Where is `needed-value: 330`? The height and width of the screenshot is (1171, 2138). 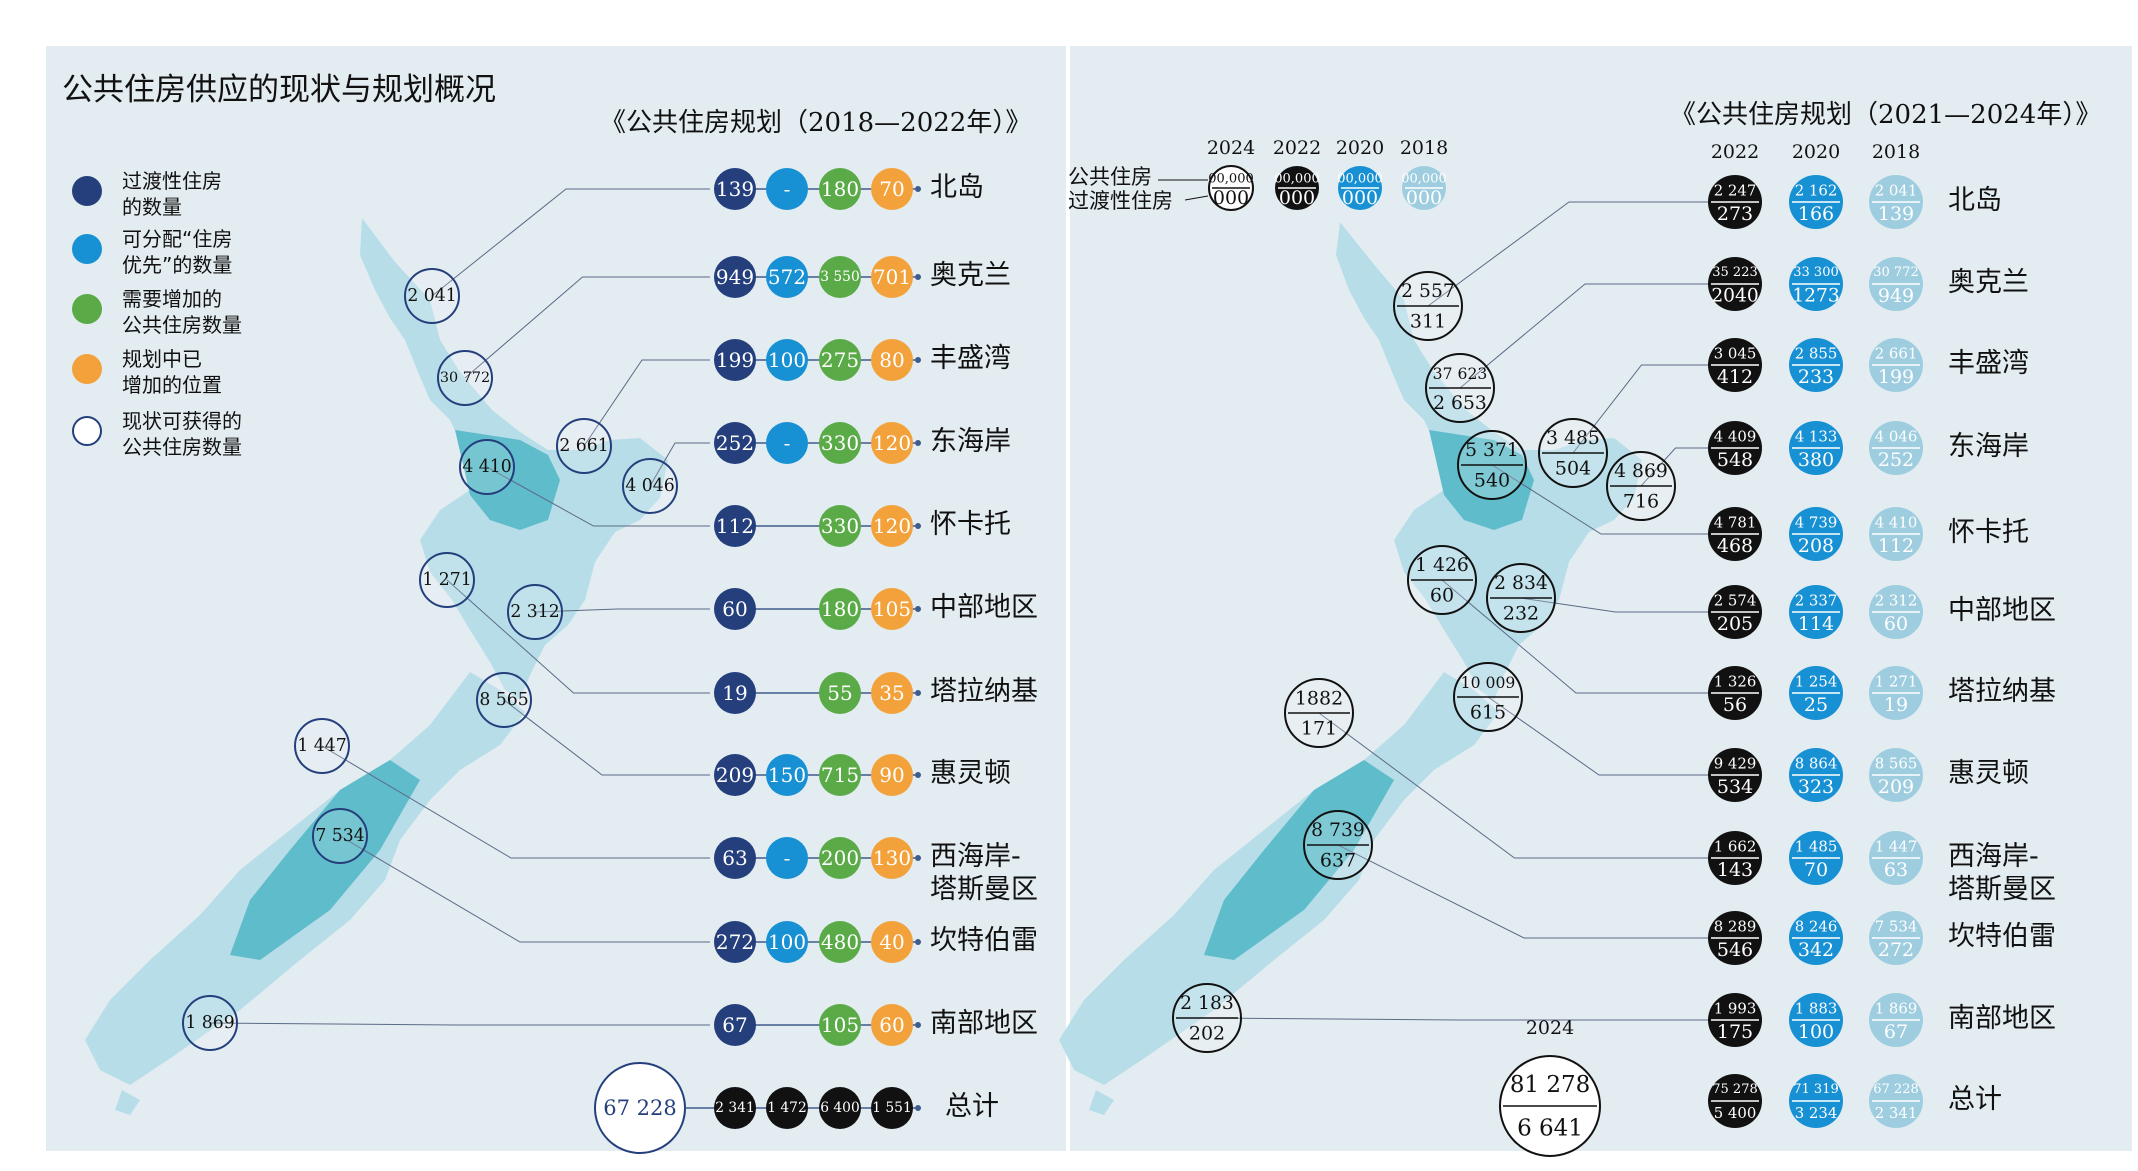
needed-value: 330 is located at coordinates (840, 526).